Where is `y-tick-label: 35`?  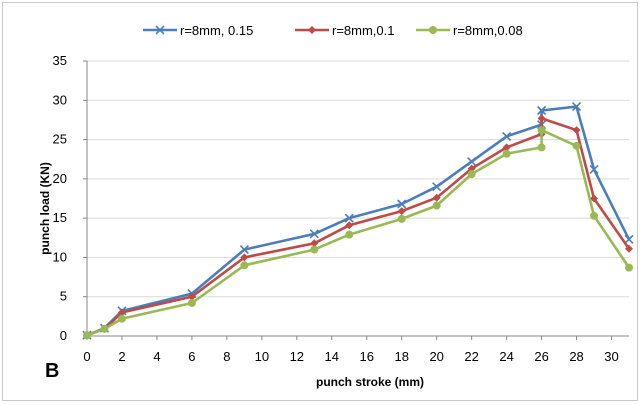 y-tick-label: 35 is located at coordinates (60, 60).